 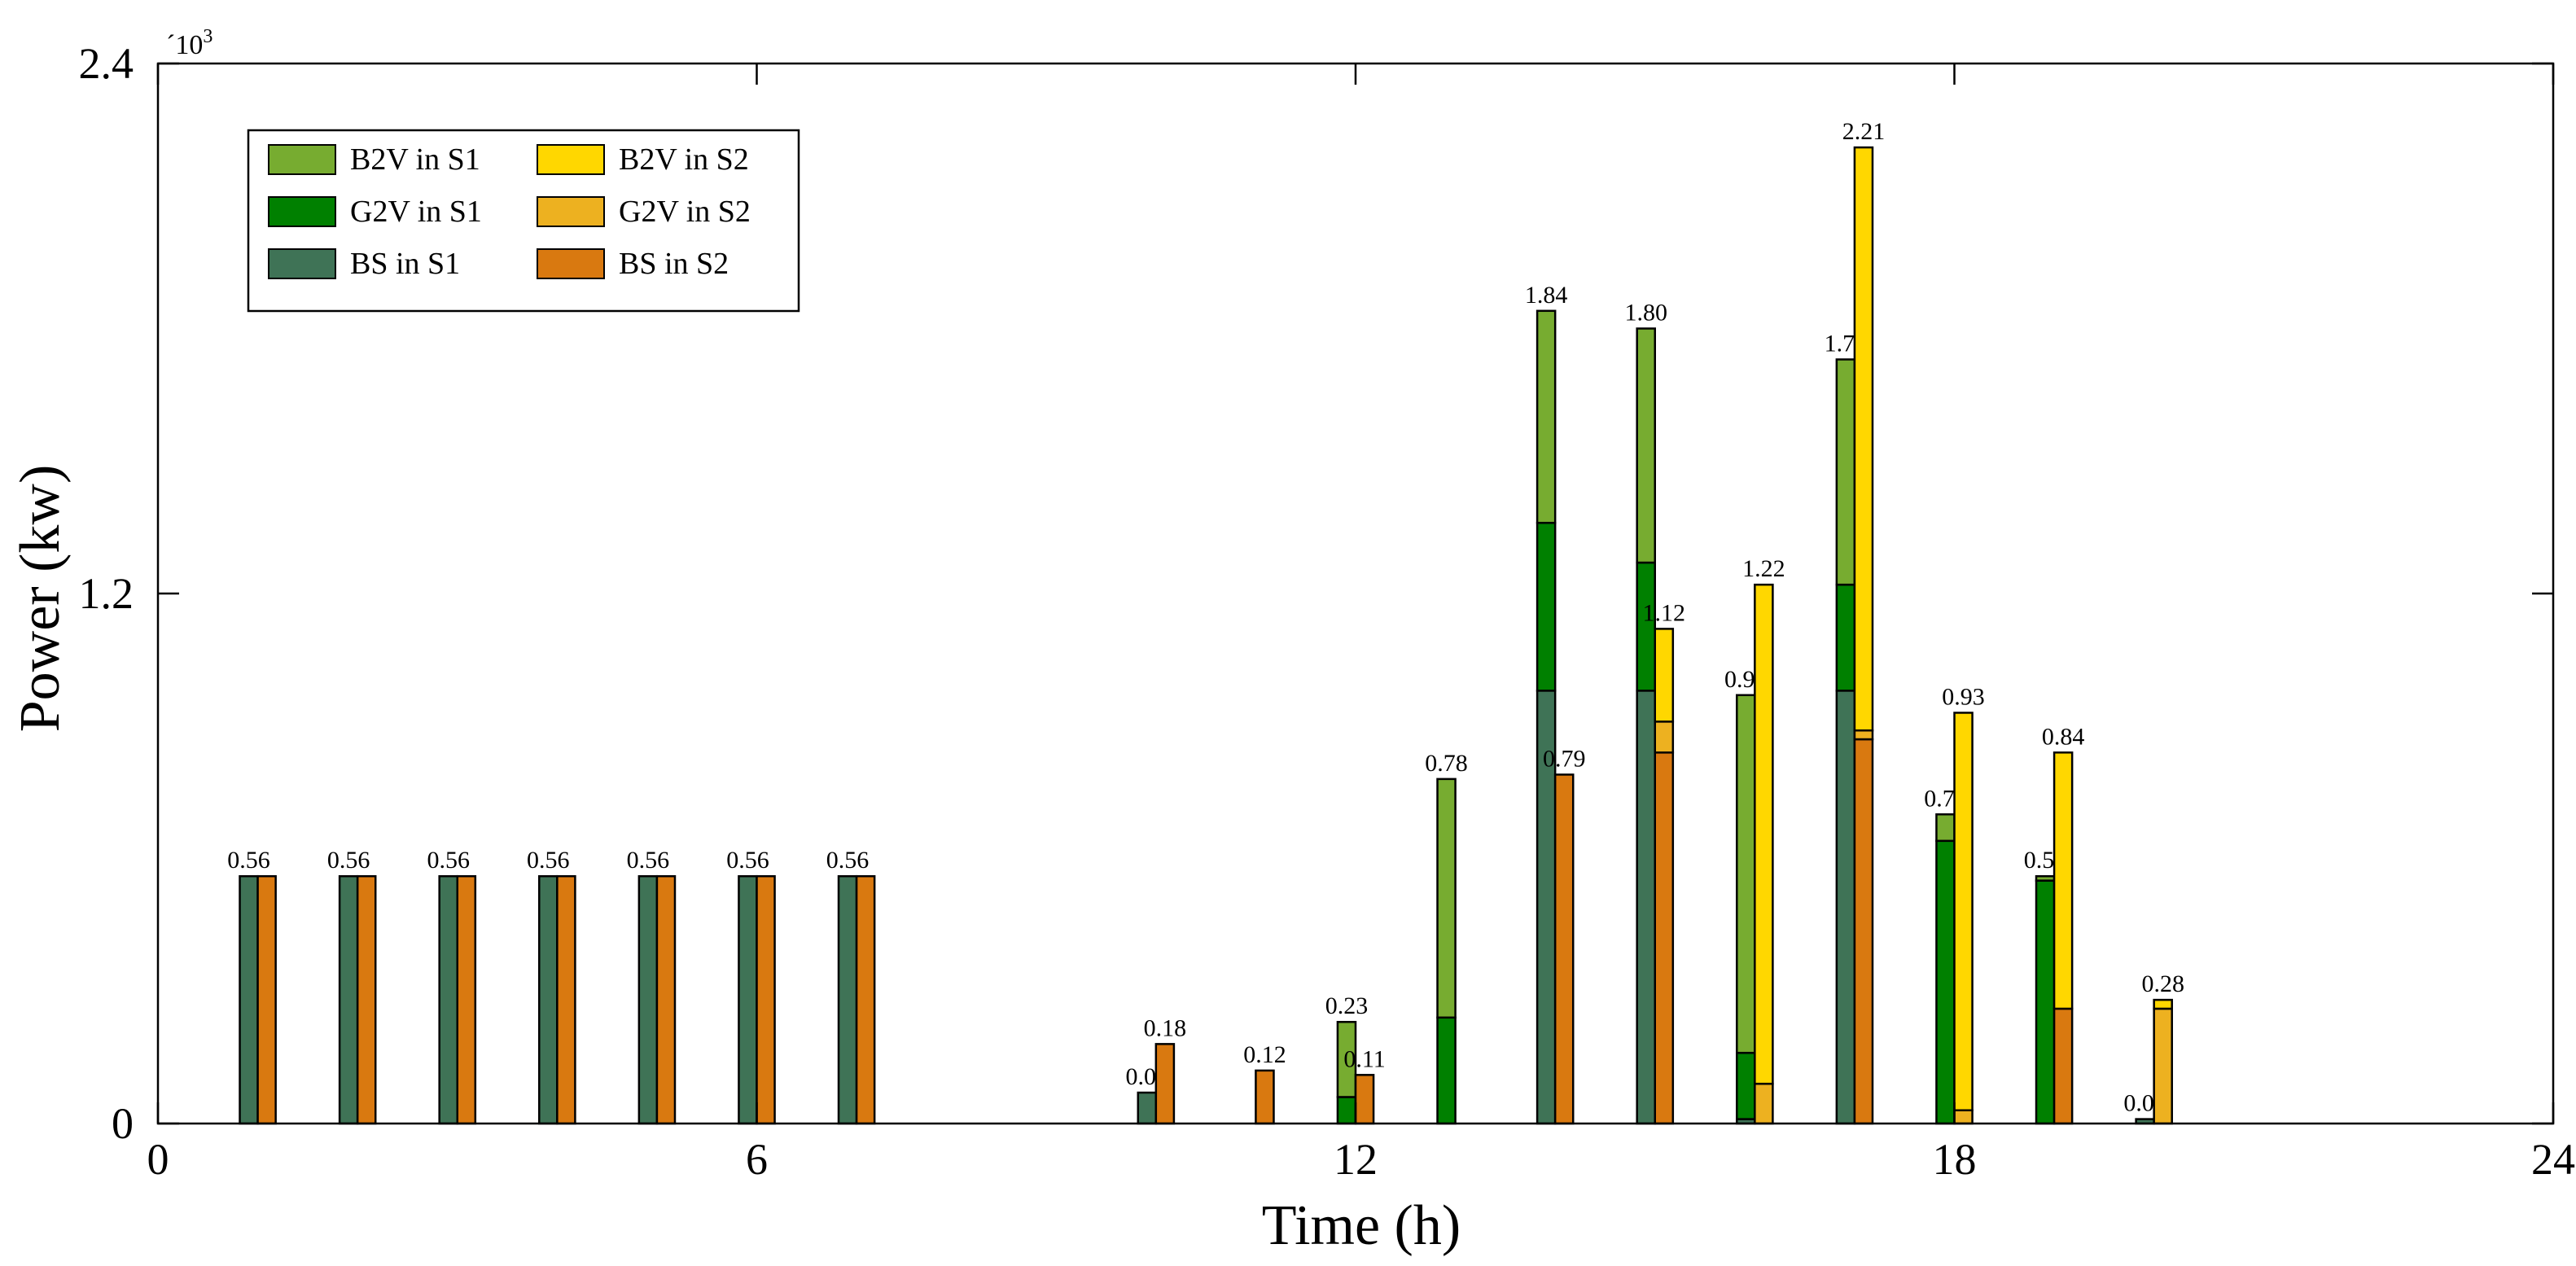 I want to click on legend-box, so click(x=523, y=221).